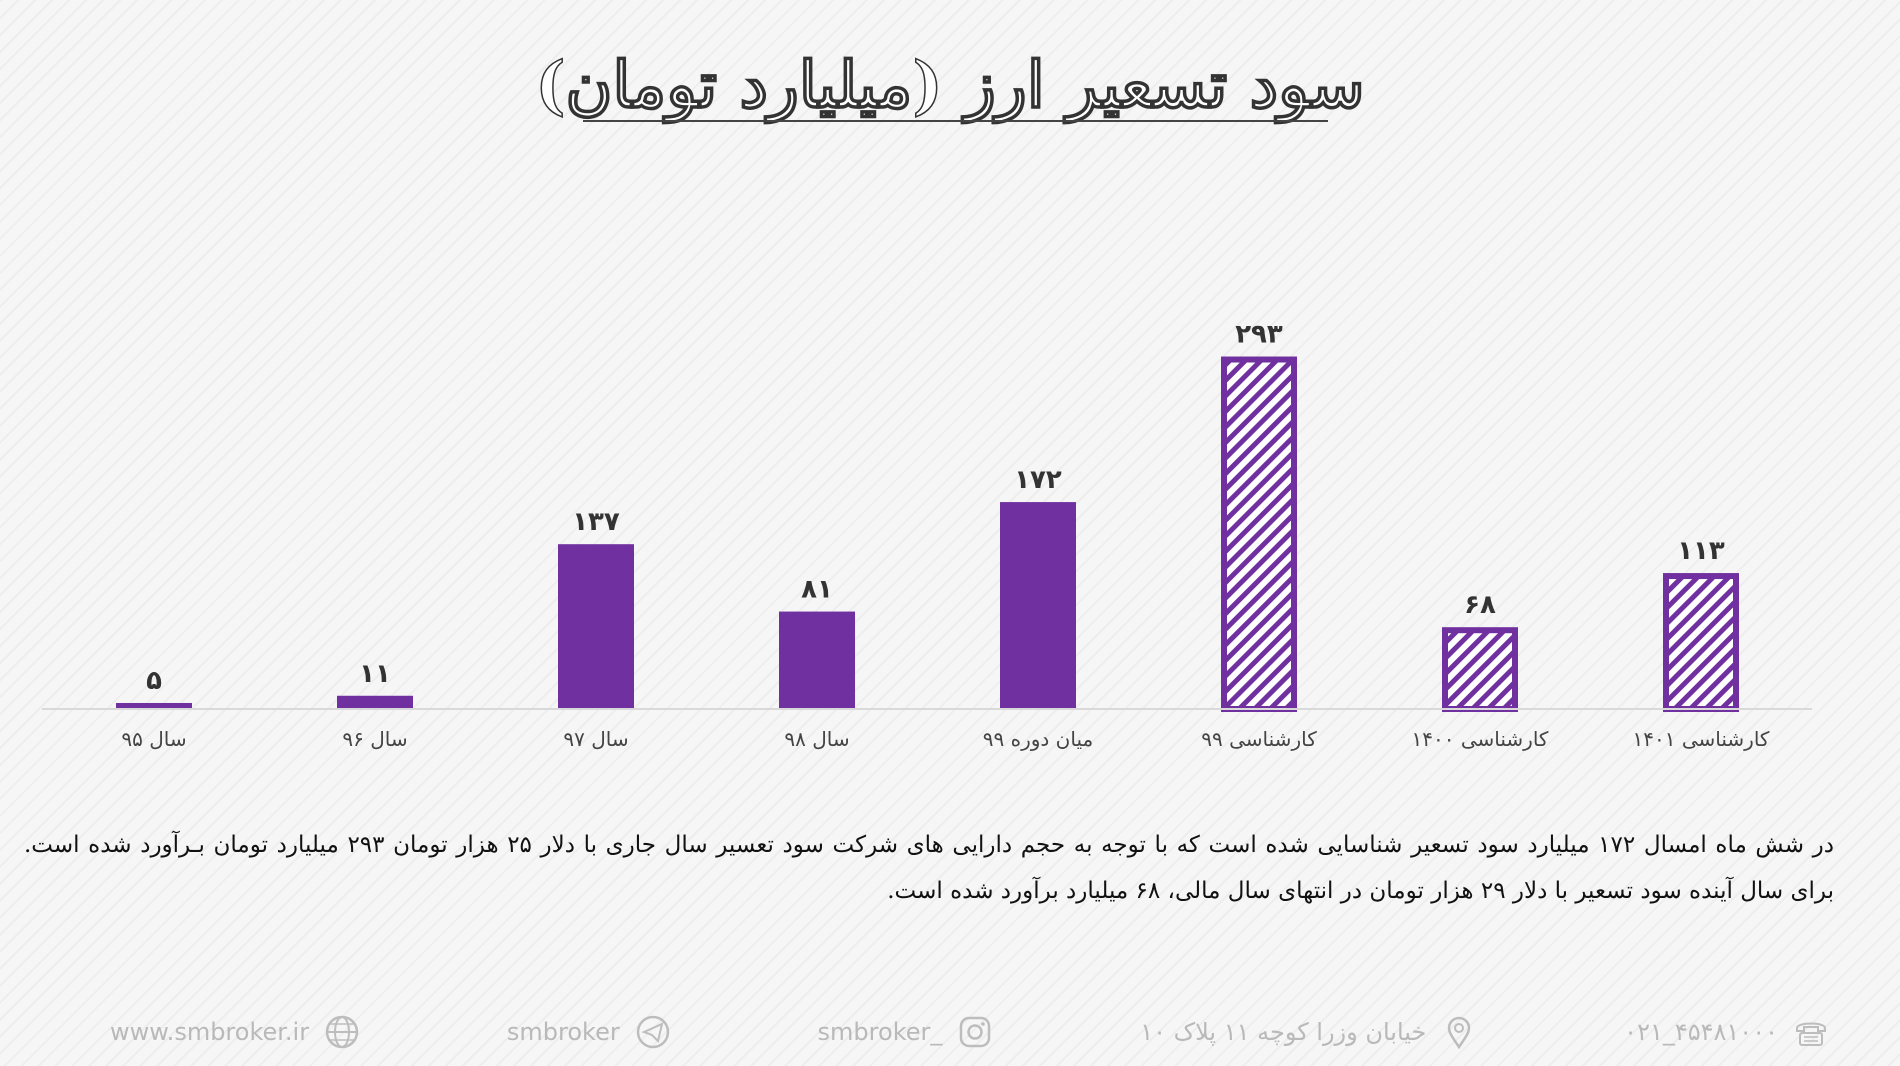 The height and width of the screenshot is (1066, 1900). I want to click on phone-text: ۰۲۱_۴۵۴۸۱۰۰۰, so click(1701, 1032).